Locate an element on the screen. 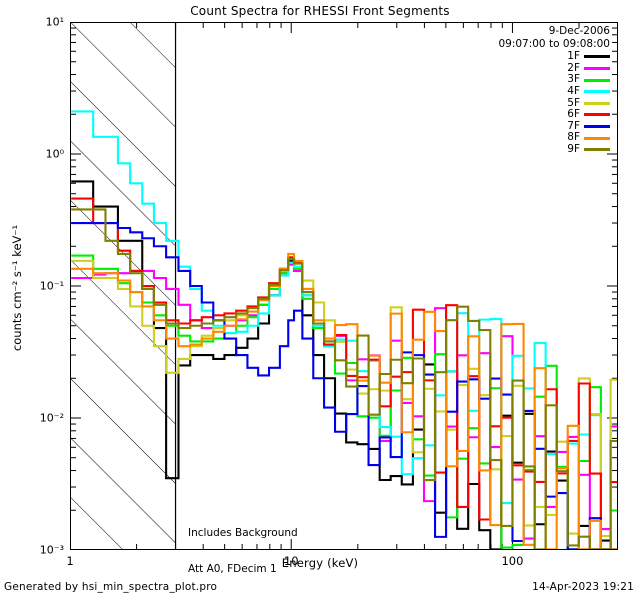 This screenshot has height=600, width=640. y-axis-label: counts cm⁻² s⁻¹ keV⁻¹ is located at coordinates (17, 288).